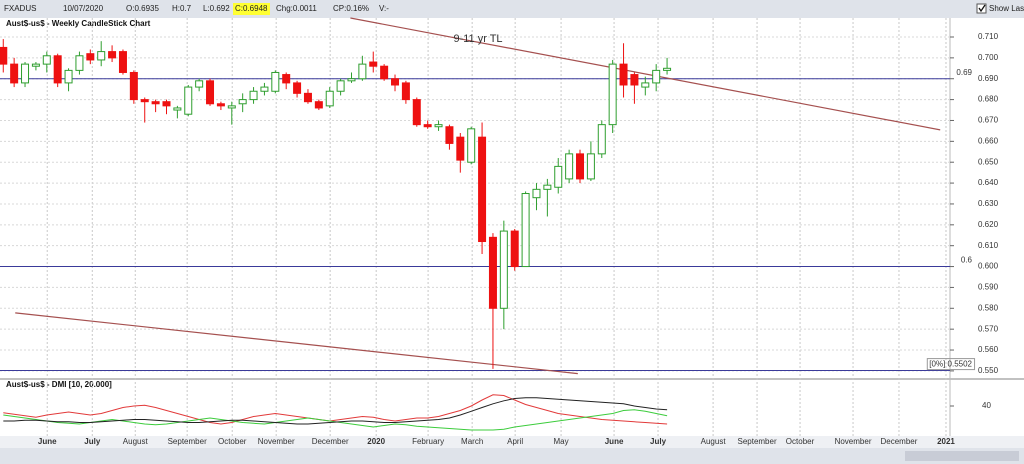  I want to click on close-highlight, so click(251, 9).